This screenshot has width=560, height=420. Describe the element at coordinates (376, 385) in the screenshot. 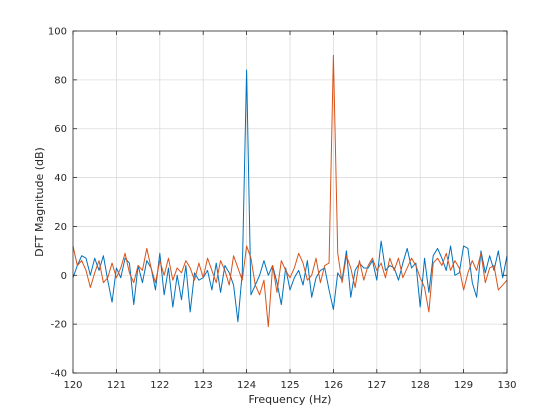

I see `x-tick-label: 127` at that location.